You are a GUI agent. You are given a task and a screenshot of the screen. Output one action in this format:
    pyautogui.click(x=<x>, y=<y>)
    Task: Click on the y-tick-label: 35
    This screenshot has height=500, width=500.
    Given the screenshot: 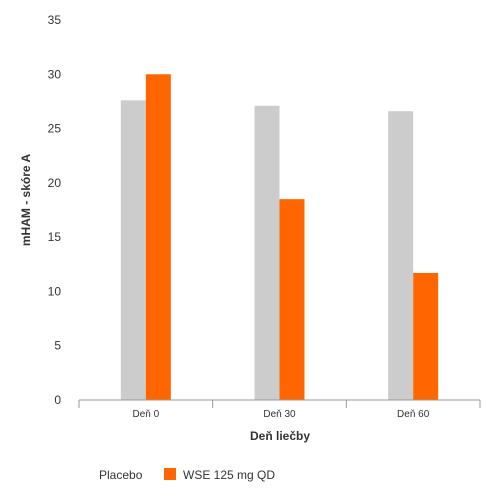 What is the action you would take?
    pyautogui.click(x=55, y=20)
    